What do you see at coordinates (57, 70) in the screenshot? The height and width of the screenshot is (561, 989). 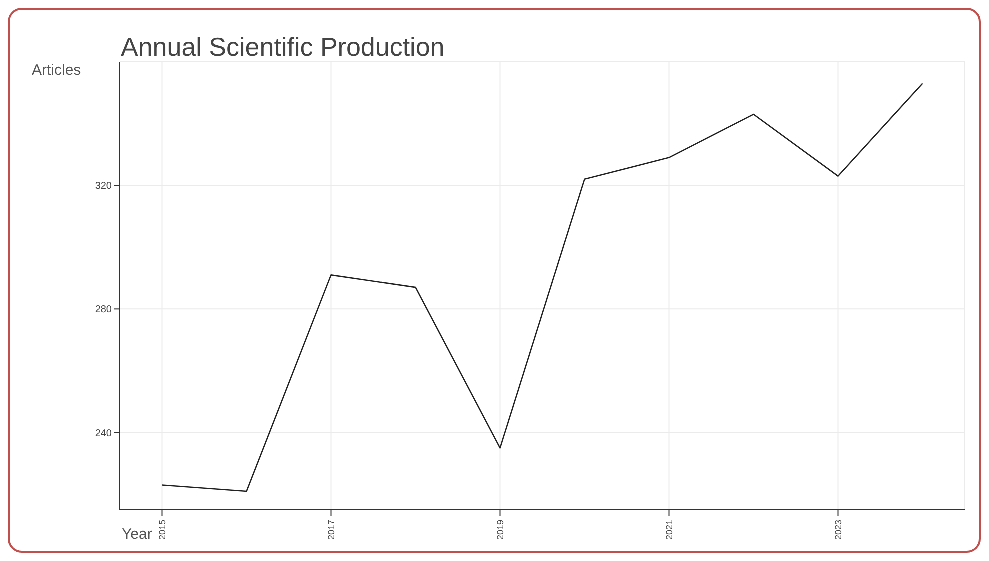 I see `y-axis-title: Articles` at bounding box center [57, 70].